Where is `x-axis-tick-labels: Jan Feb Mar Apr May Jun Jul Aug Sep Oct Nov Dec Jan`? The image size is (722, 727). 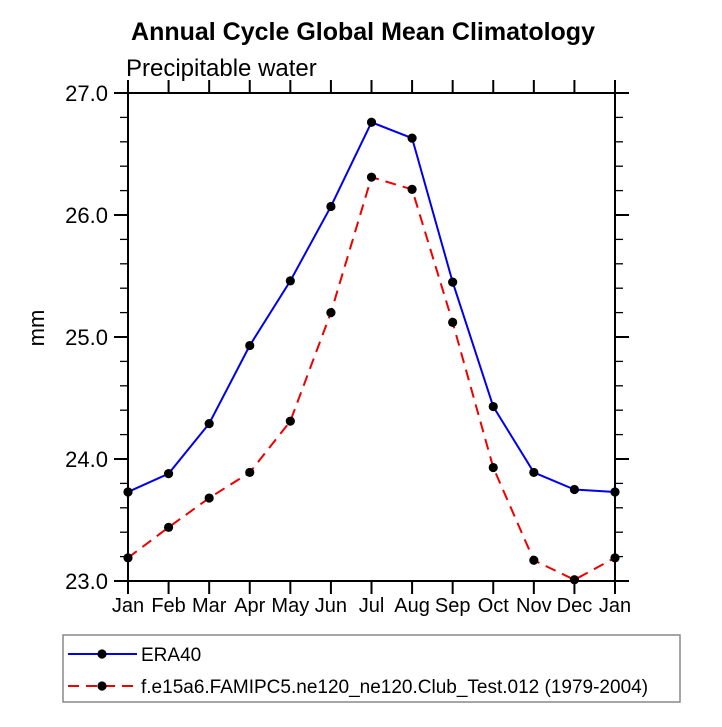
x-axis-tick-labels: Jan Feb Mar Apr May Jun Jul Aug Sep Oct Nov Dec Jan is located at coordinates (371, 606).